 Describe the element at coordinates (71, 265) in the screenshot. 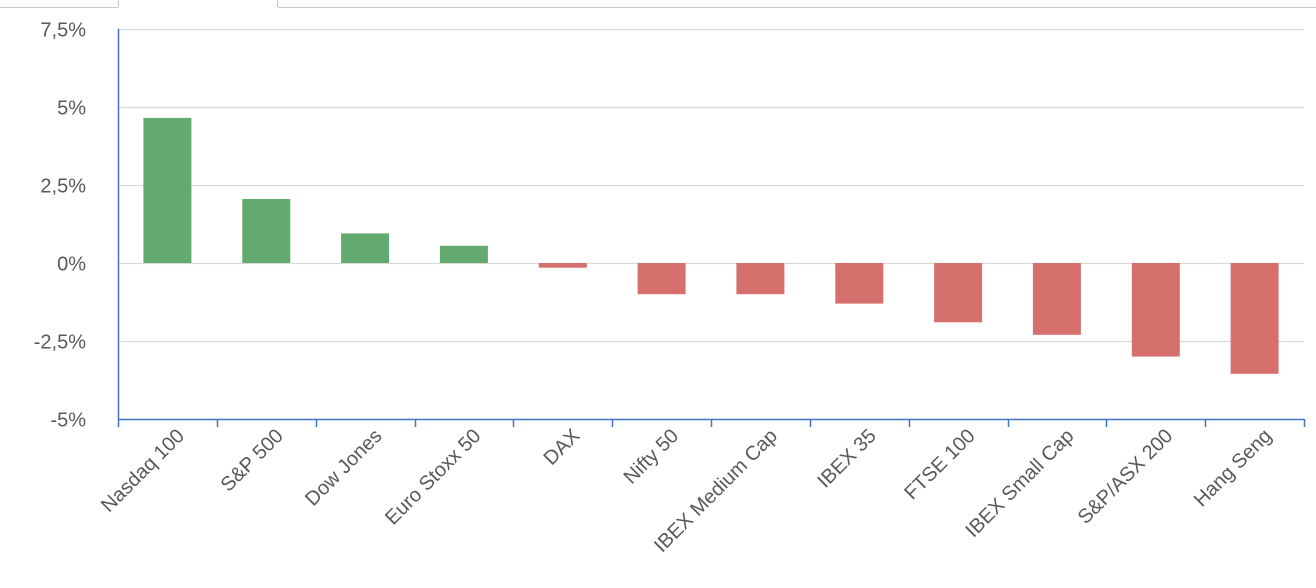

I see `y-tick-label: 0%` at that location.